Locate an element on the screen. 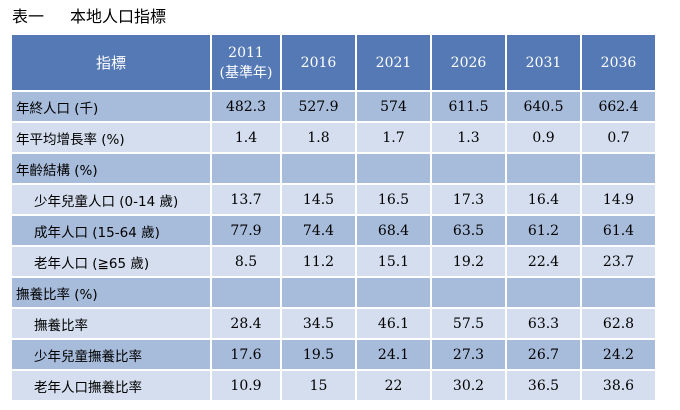 This screenshot has height=410, width=680. row-label: 老年人口 (≧65 歲) is located at coordinates (111, 261).